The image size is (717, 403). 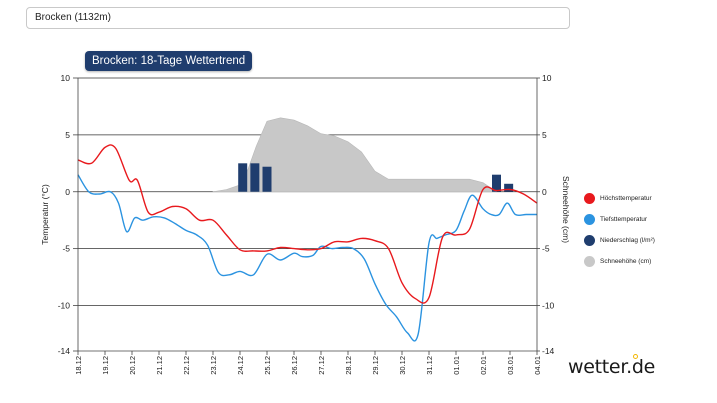 What do you see at coordinates (589, 261) in the screenshot?
I see `legend-dot-snow` at bounding box center [589, 261].